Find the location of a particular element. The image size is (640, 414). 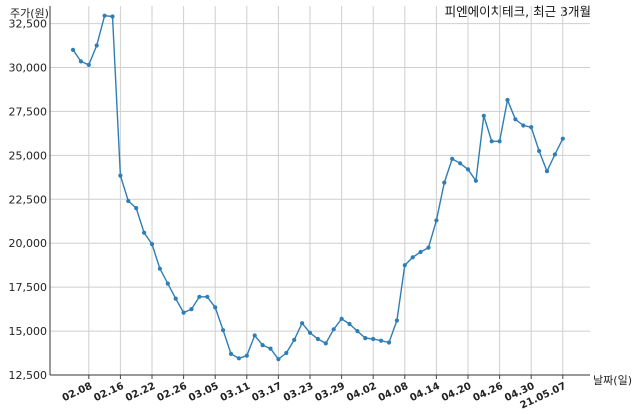

x-tick-label: 03.29 is located at coordinates (330, 392).